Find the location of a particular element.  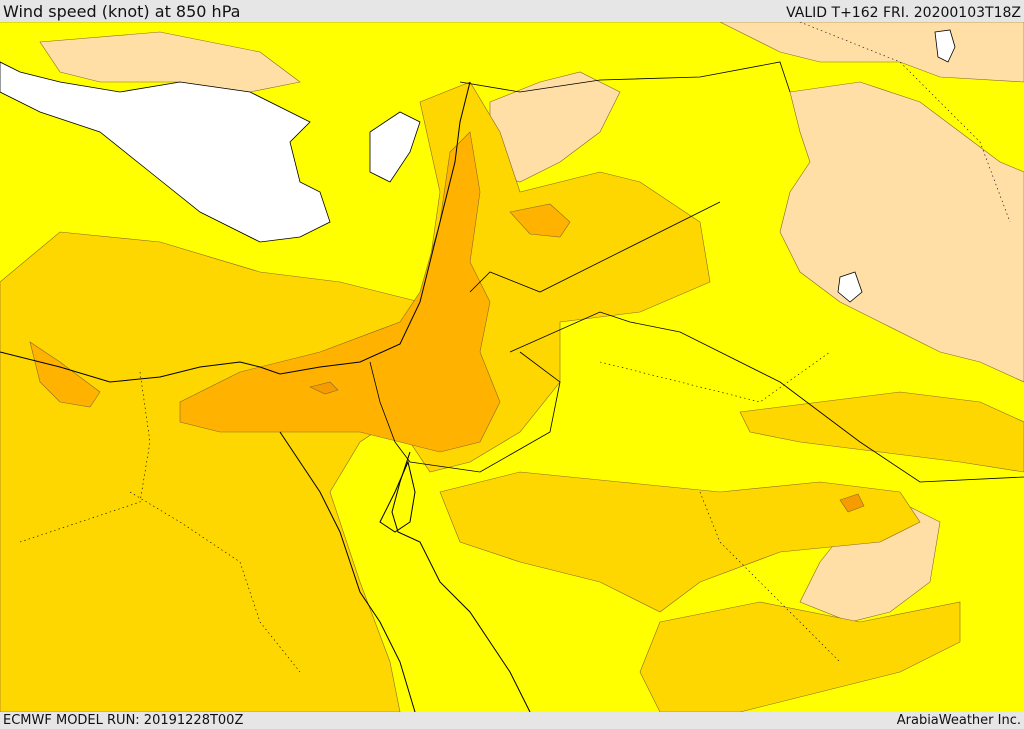

mediterranean-sea-calm is located at coordinates (165, 152).